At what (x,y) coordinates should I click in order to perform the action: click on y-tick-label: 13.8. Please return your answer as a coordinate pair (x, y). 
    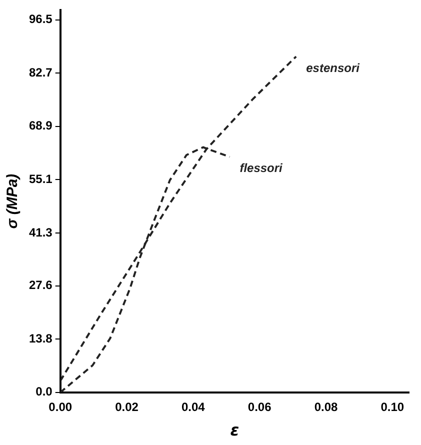
    Looking at the image, I should click on (40, 338).